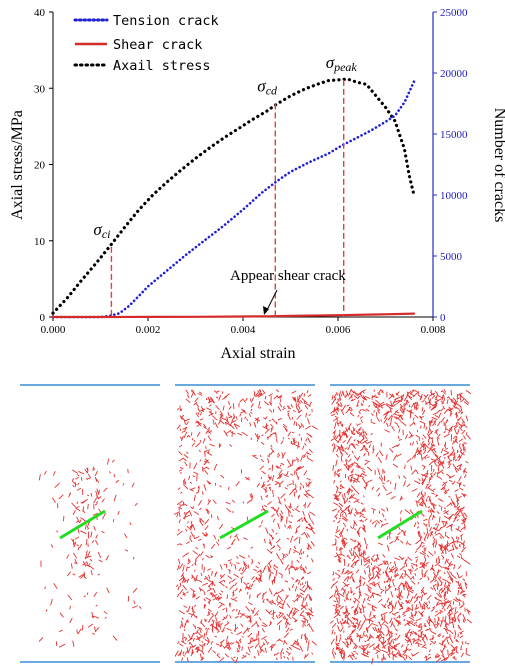 Image resolution: width=505 pixels, height=666 pixels. I want to click on annotation-arrow, so click(271, 301).